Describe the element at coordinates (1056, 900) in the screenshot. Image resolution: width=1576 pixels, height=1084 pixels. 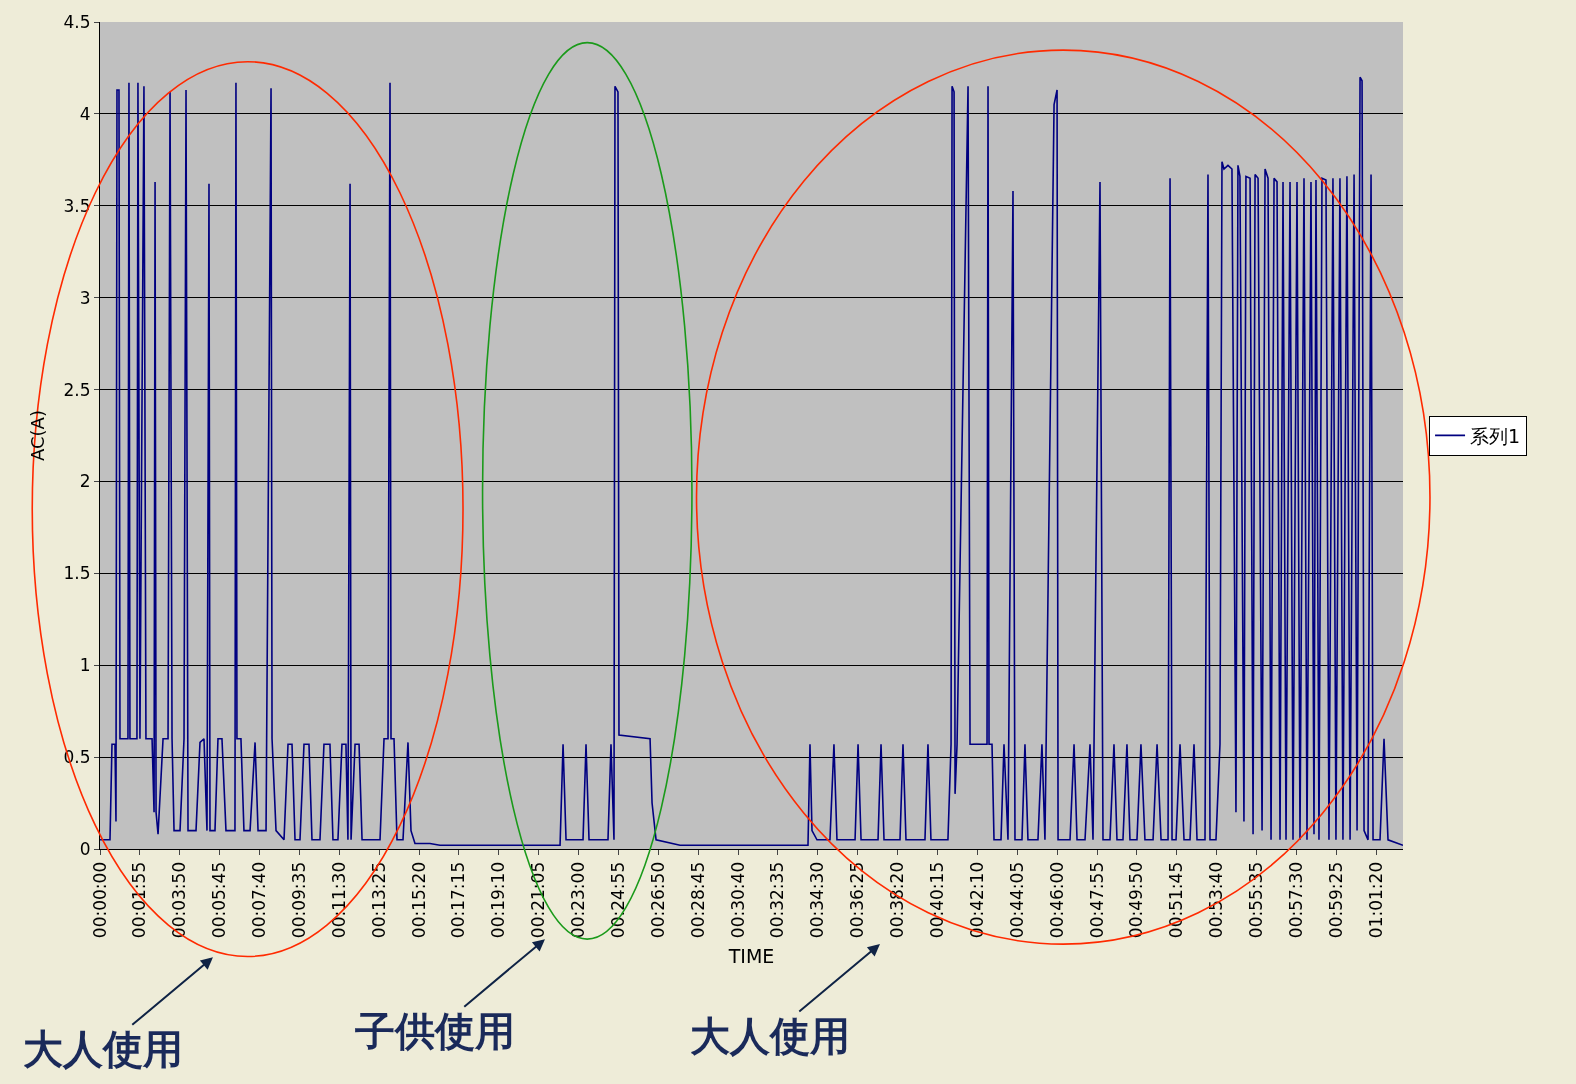
I see `x-tick-label: 00:46:00` at that location.